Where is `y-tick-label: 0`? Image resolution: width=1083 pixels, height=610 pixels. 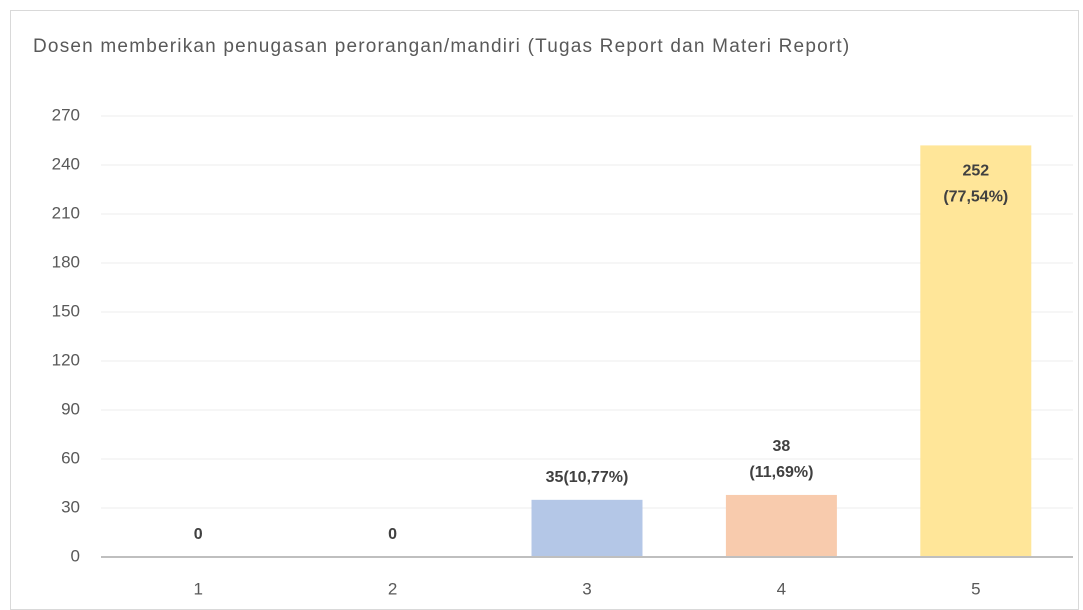 y-tick-label: 0 is located at coordinates (75, 555).